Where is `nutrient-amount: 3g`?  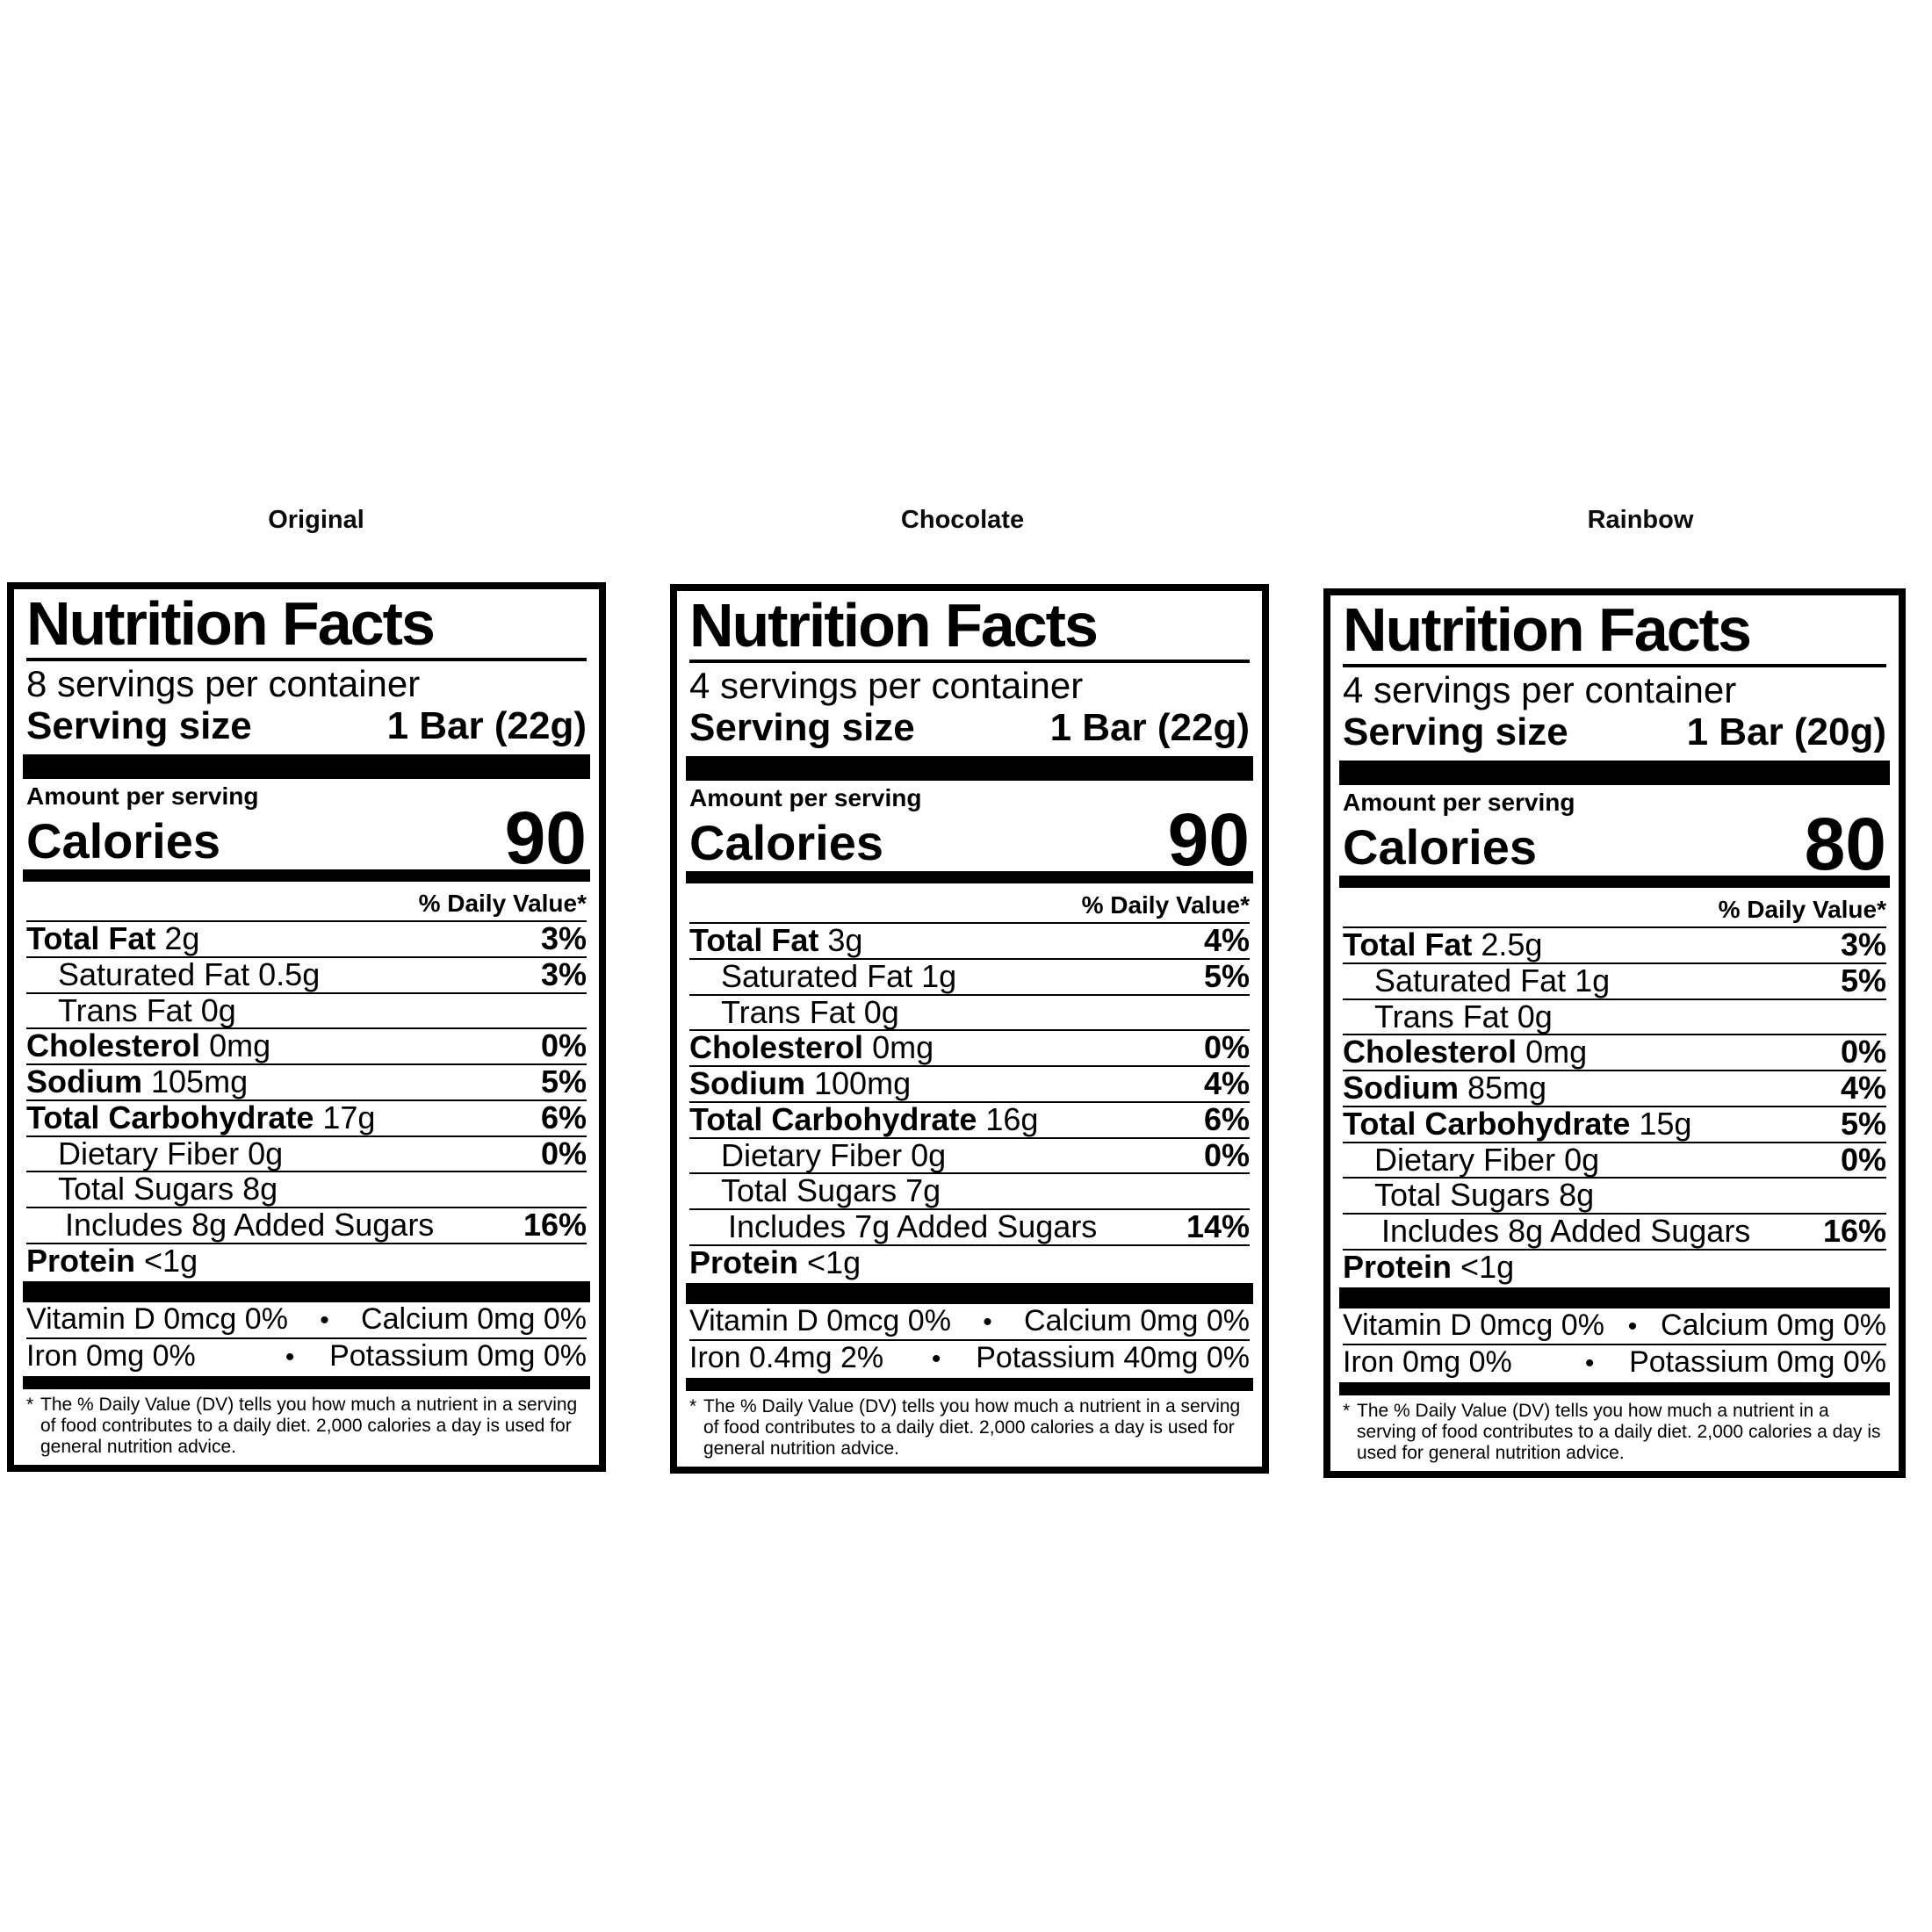 nutrient-amount: 3g is located at coordinates (845, 940).